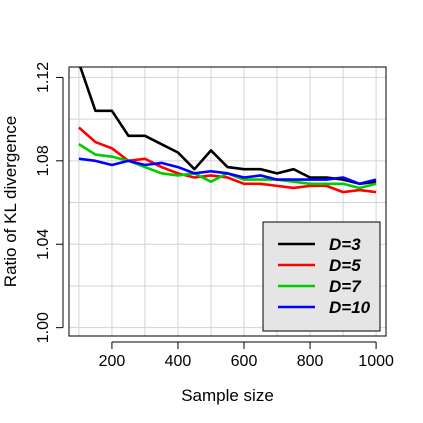  What do you see at coordinates (310, 361) in the screenshot?
I see `x-tick-label: 800` at bounding box center [310, 361].